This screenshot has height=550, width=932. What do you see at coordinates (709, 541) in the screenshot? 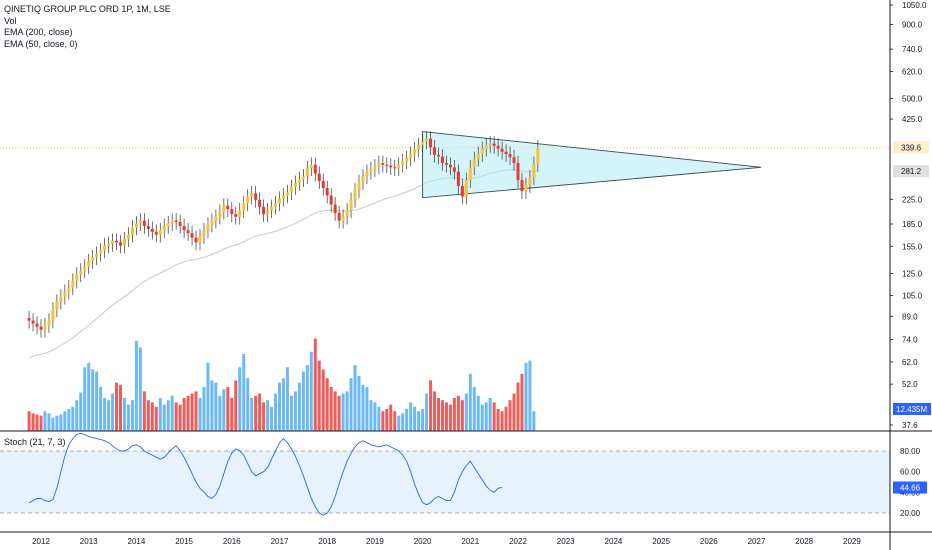
I see `time-tick-label: 2026` at bounding box center [709, 541].